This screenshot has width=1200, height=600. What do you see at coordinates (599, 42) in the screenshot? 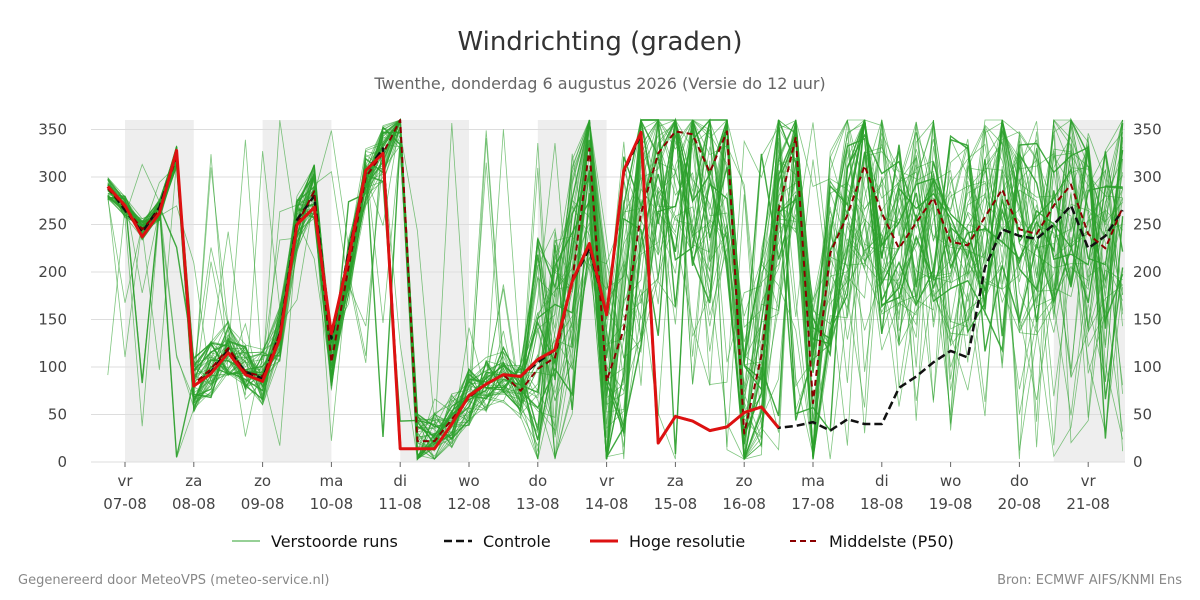
I see `chart-title: Windrichting (graden)` at bounding box center [599, 42].